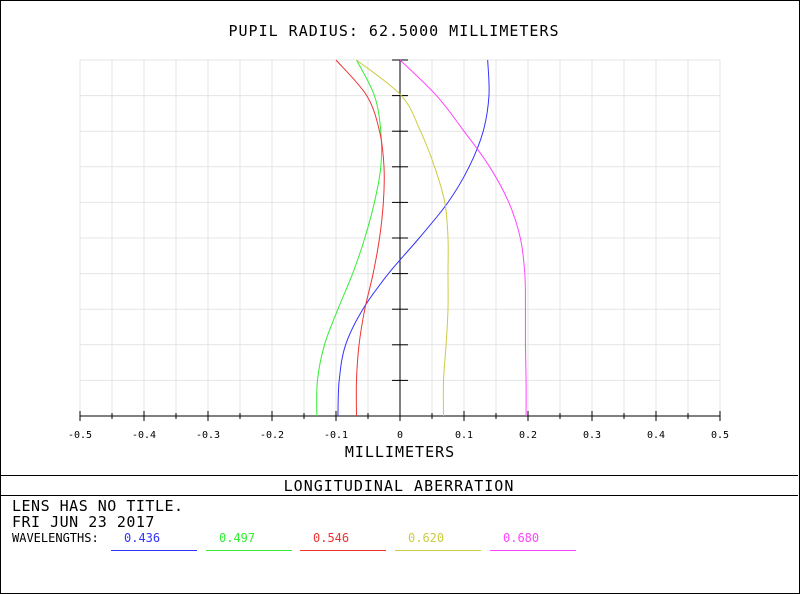 The width and height of the screenshot is (800, 594). Describe the element at coordinates (98, 506) in the screenshot. I see `lens-title: LENS HAS NO TITLE.` at that location.